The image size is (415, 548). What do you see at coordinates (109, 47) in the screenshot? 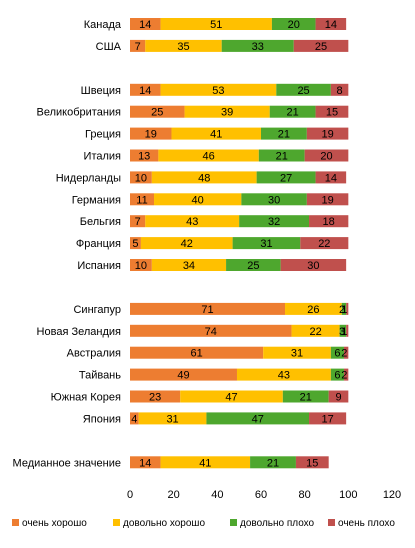
I see `category-label-1: США` at bounding box center [109, 47].